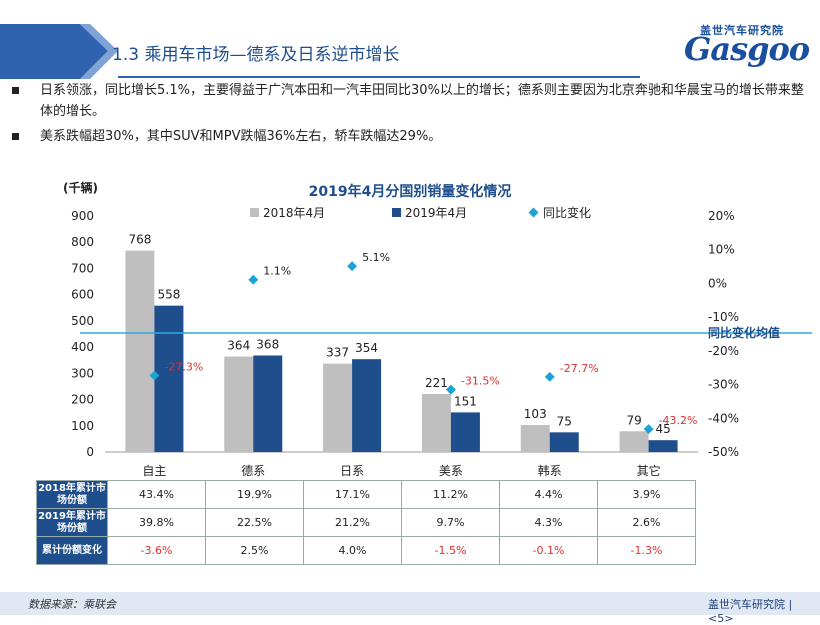  Describe the element at coordinates (72, 522) in the screenshot. I see `row-header: 2019年累计市场份额` at that location.